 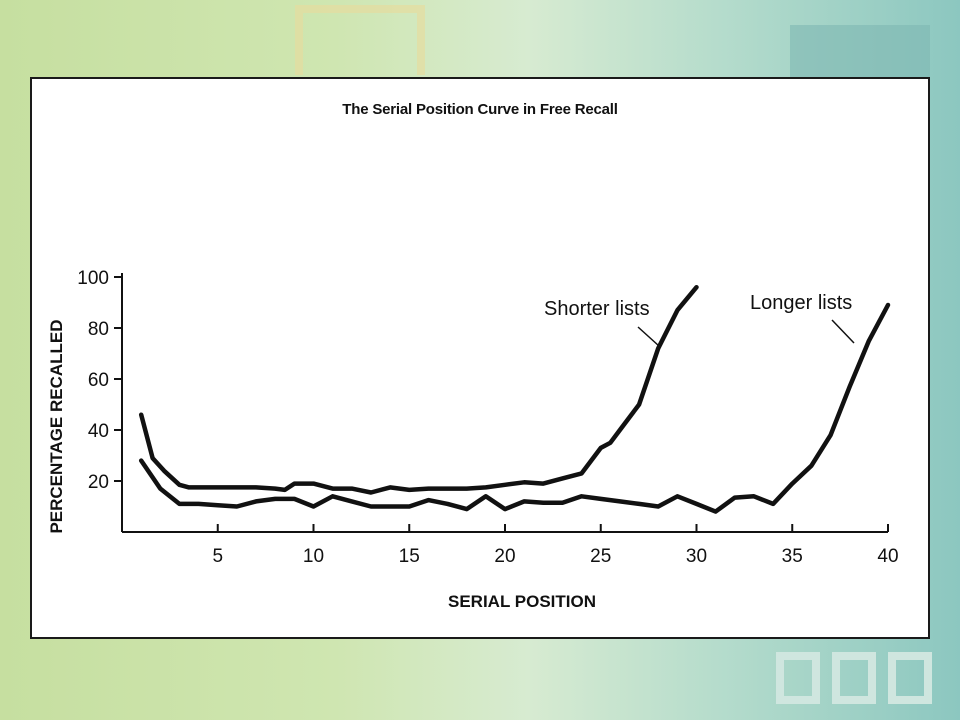 What do you see at coordinates (98, 380) in the screenshot?
I see `y-tick-label: 60` at bounding box center [98, 380].